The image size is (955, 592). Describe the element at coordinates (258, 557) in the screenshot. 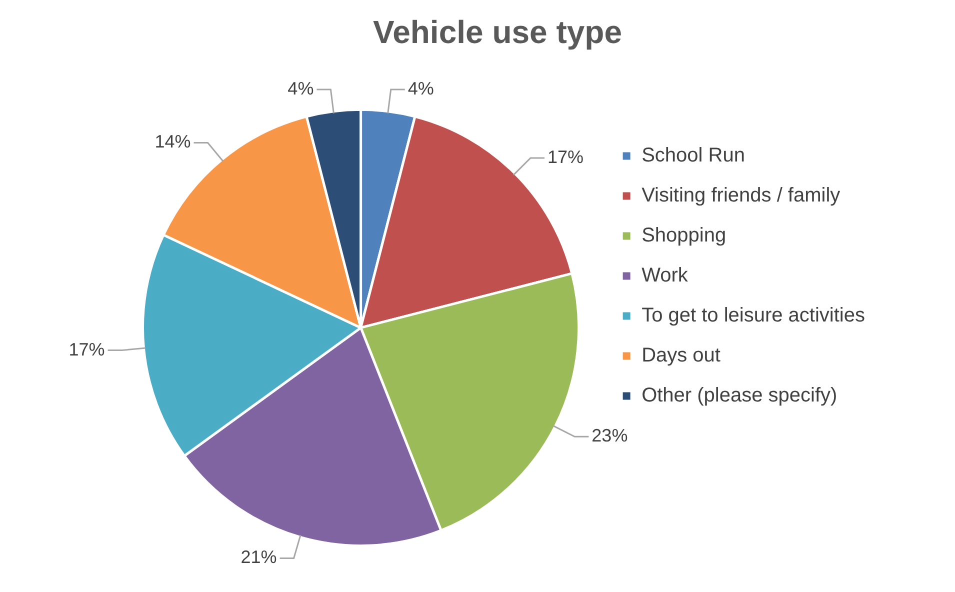

I see `data-label: 21%` at that location.